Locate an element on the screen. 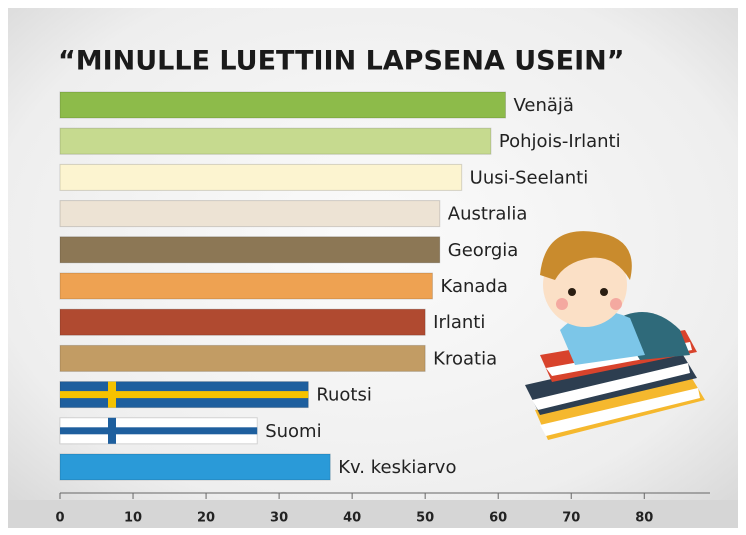 This screenshot has width=746, height=535. chart-title: “MINULLE LUETTIIN LAPSENA USEIN” is located at coordinates (341, 61).